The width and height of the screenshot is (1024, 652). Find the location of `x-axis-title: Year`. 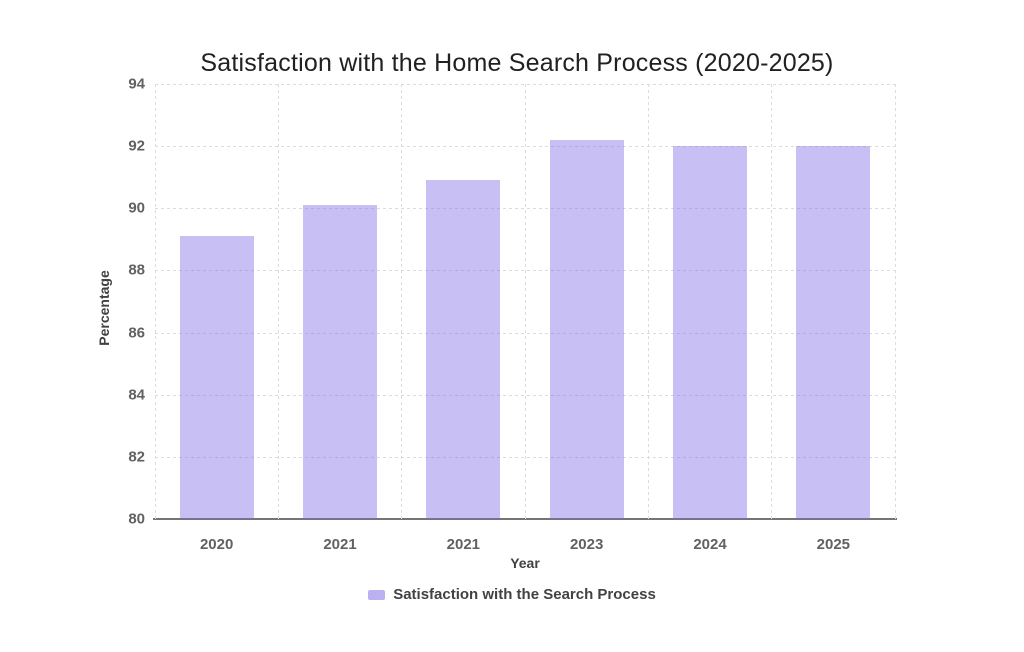

x-axis-title: Year is located at coordinates (525, 563).